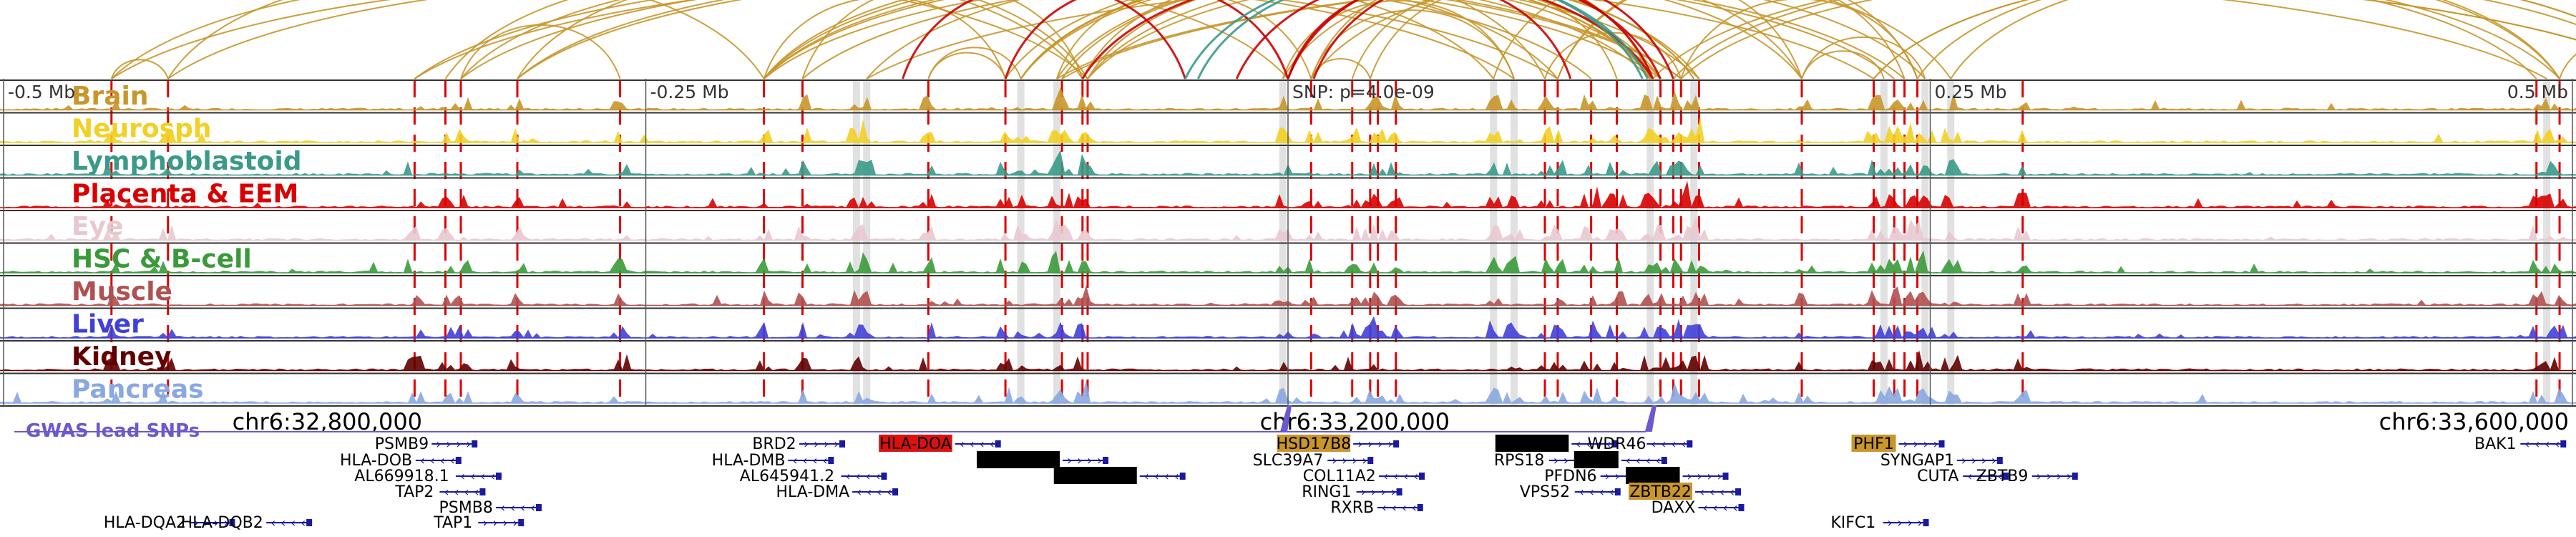  What do you see at coordinates (402, 444) in the screenshot?
I see `gene-label: PSMB9` at bounding box center [402, 444].